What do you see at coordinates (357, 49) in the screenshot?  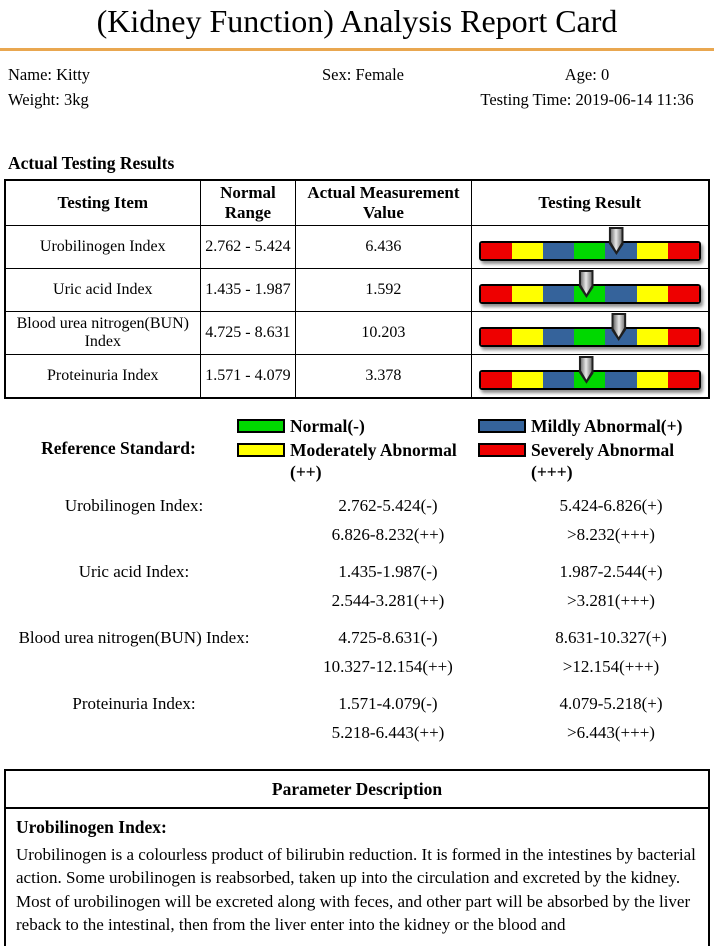 I see `title-divider` at bounding box center [357, 49].